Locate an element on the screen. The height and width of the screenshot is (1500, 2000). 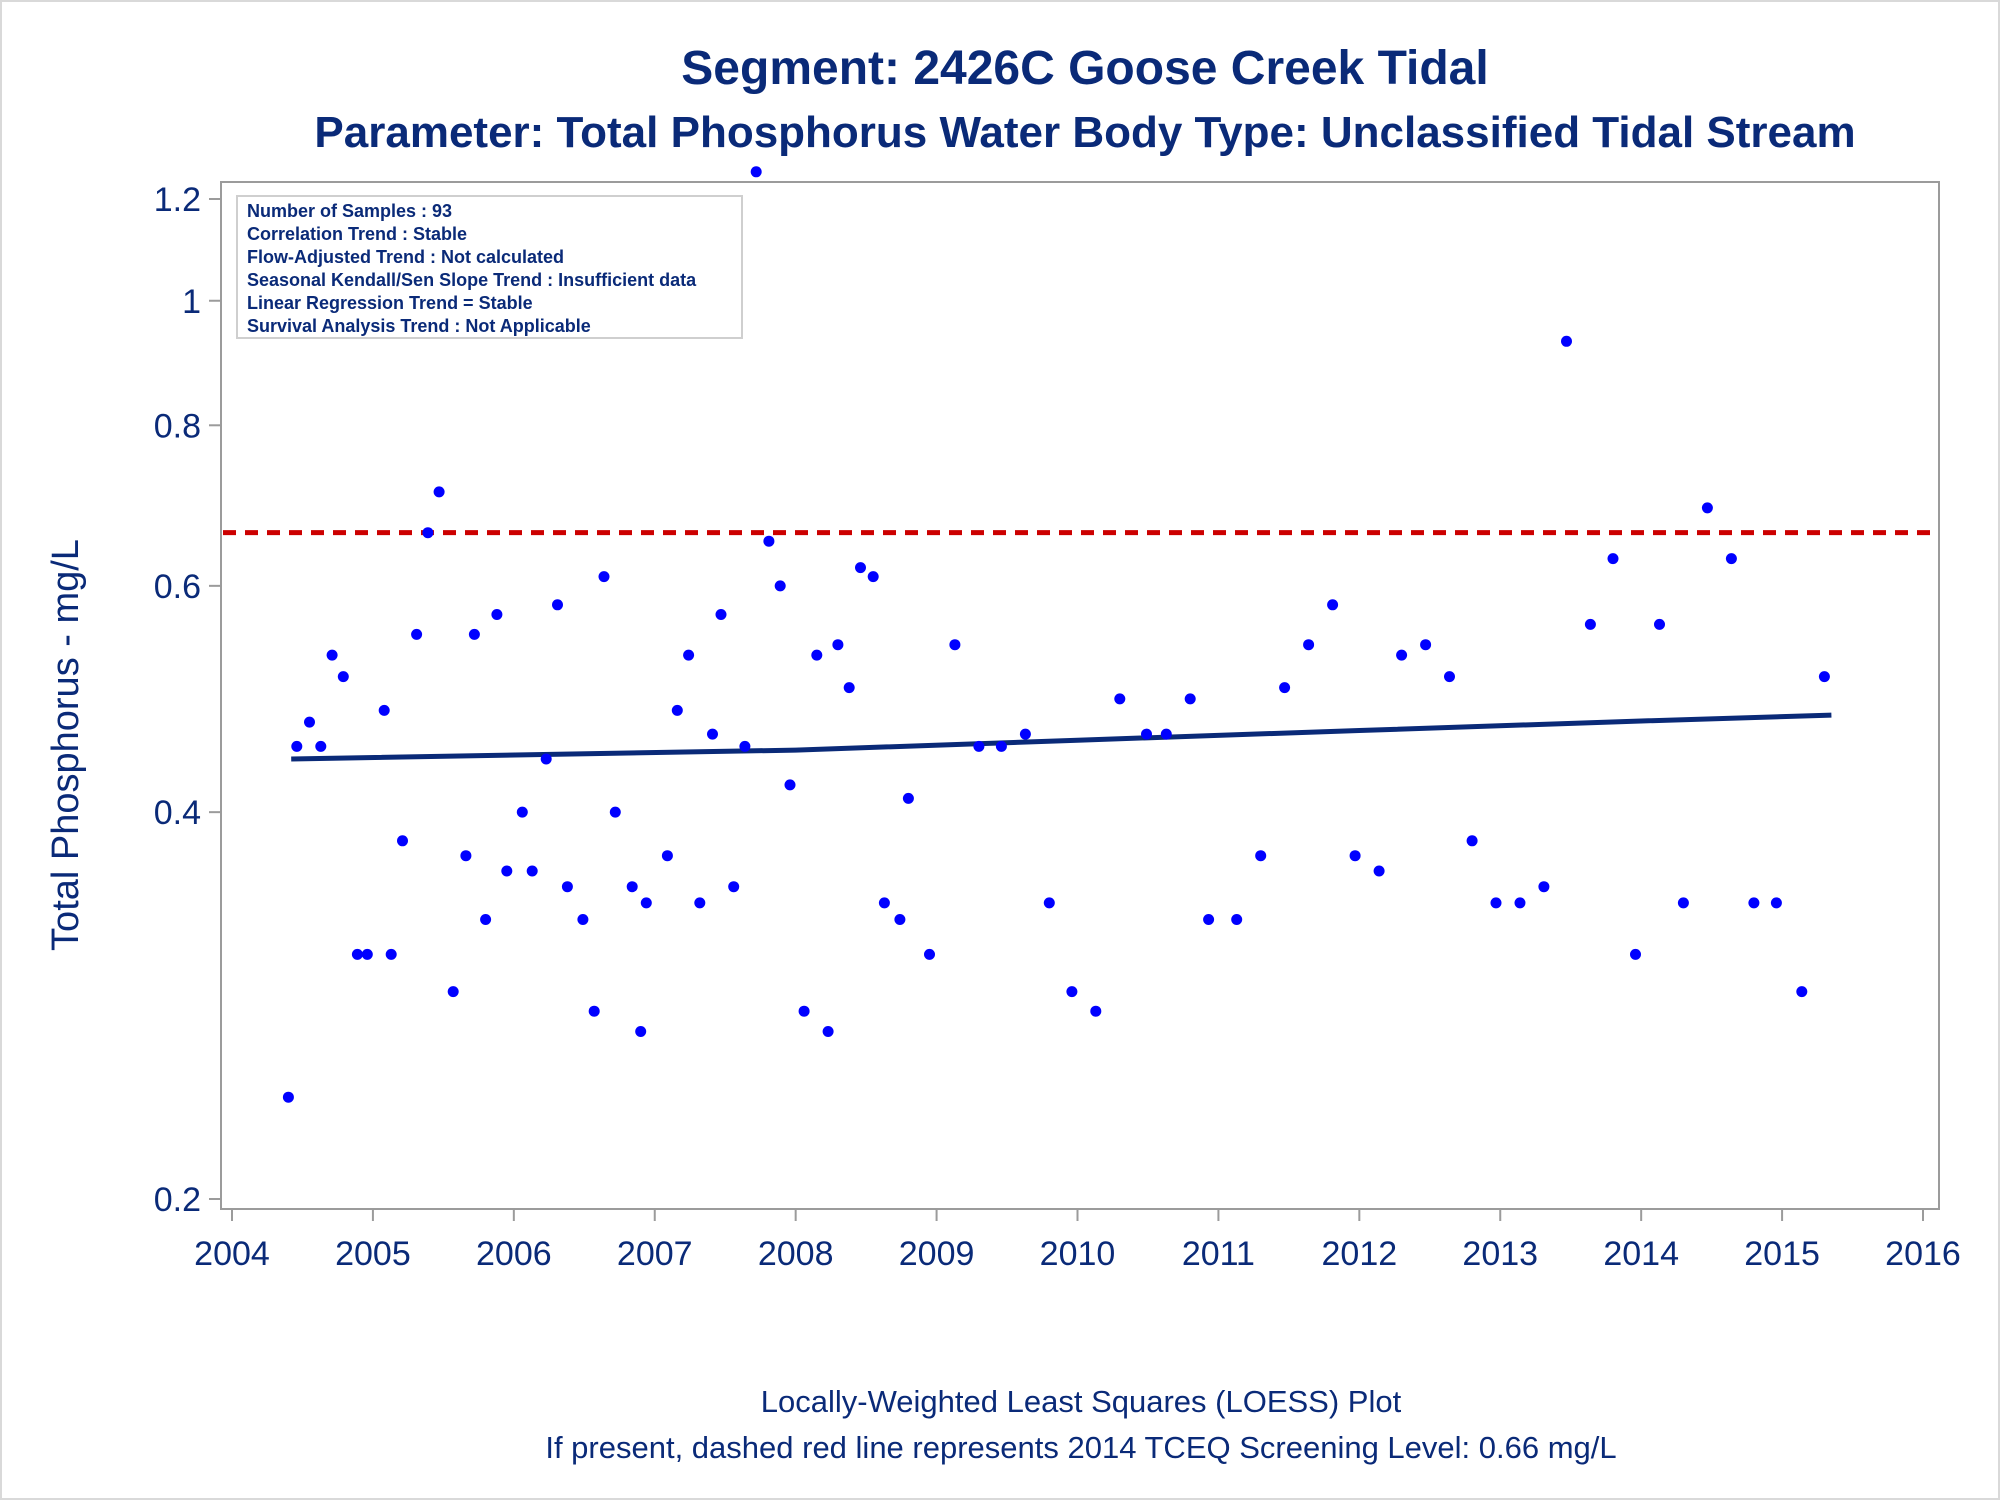
x-tick-label-8: 2012 is located at coordinates (1360, 1254).